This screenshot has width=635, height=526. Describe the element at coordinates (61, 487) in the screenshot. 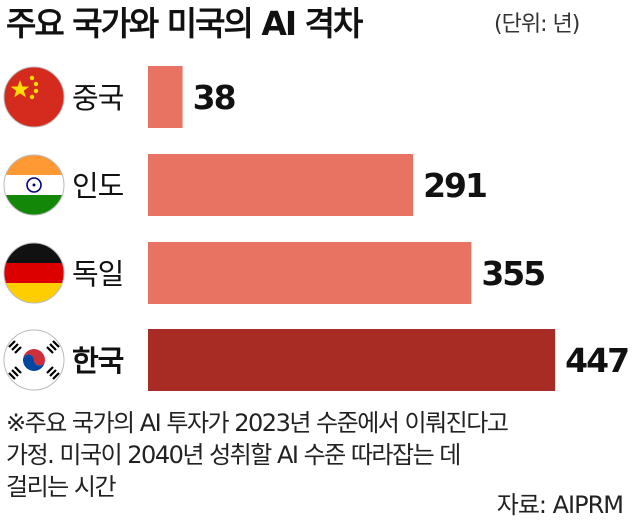

I see `footnote-line-3: 걸리는 시간` at that location.